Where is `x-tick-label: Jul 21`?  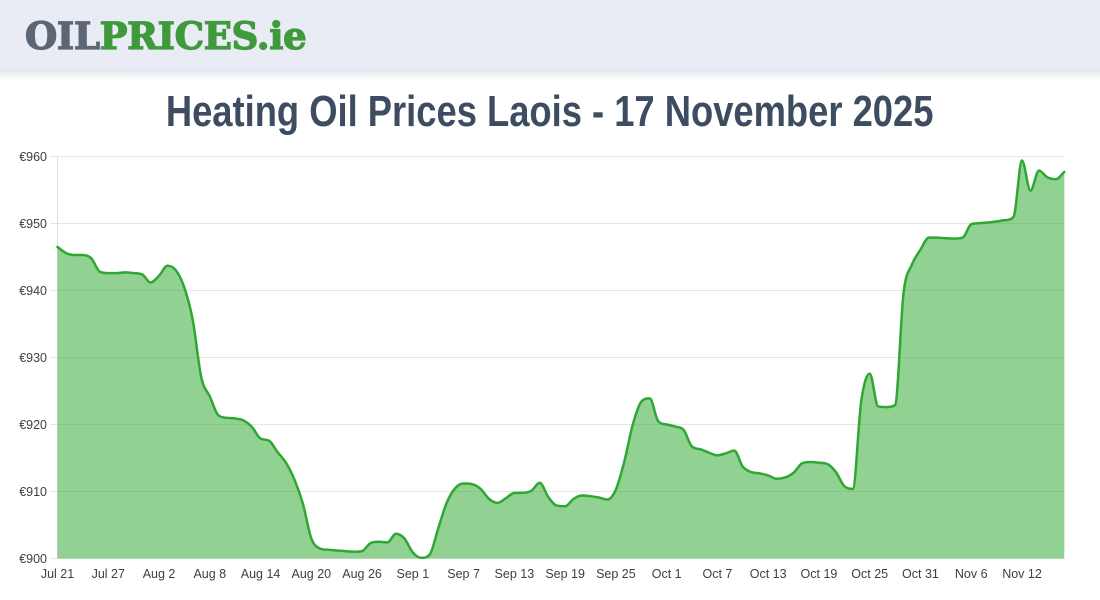 x-tick-label: Jul 21 is located at coordinates (57, 574).